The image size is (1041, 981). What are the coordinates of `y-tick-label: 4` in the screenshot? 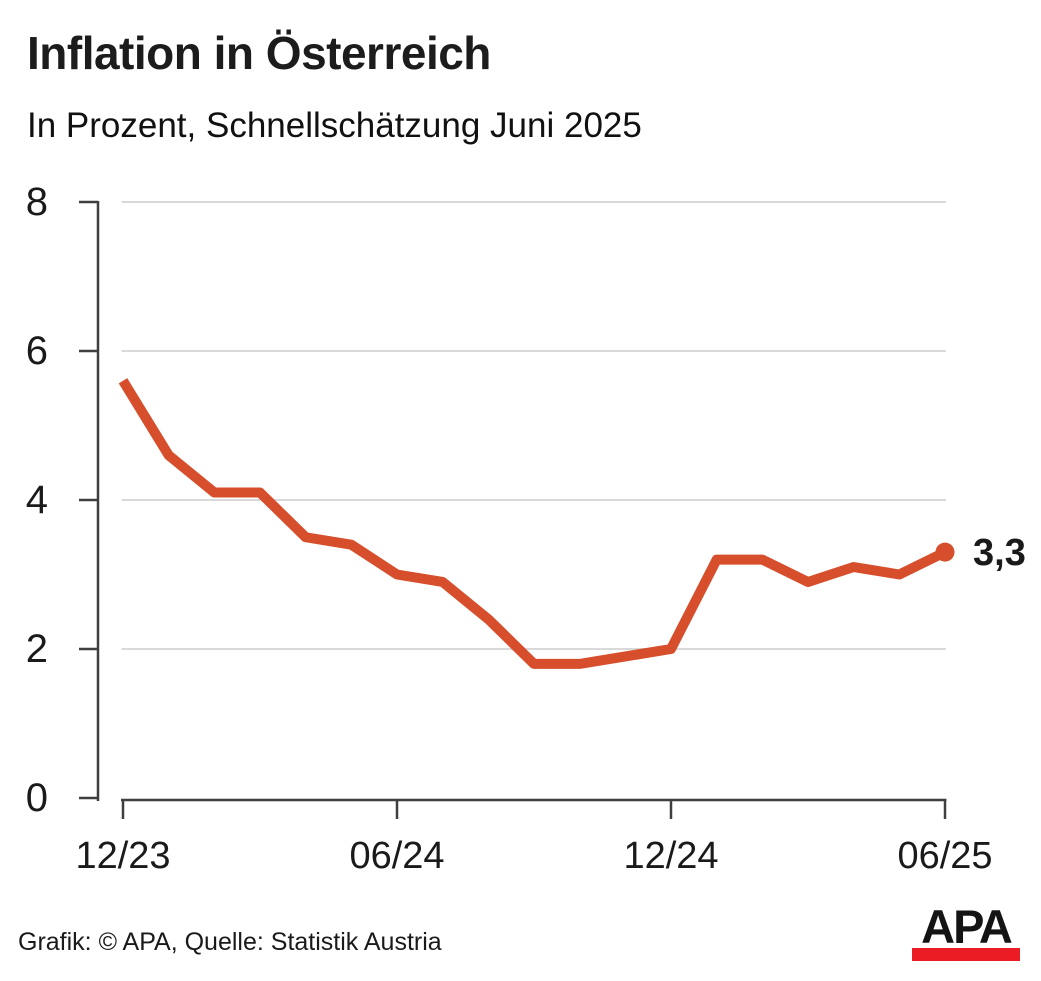 It's located at (37, 500).